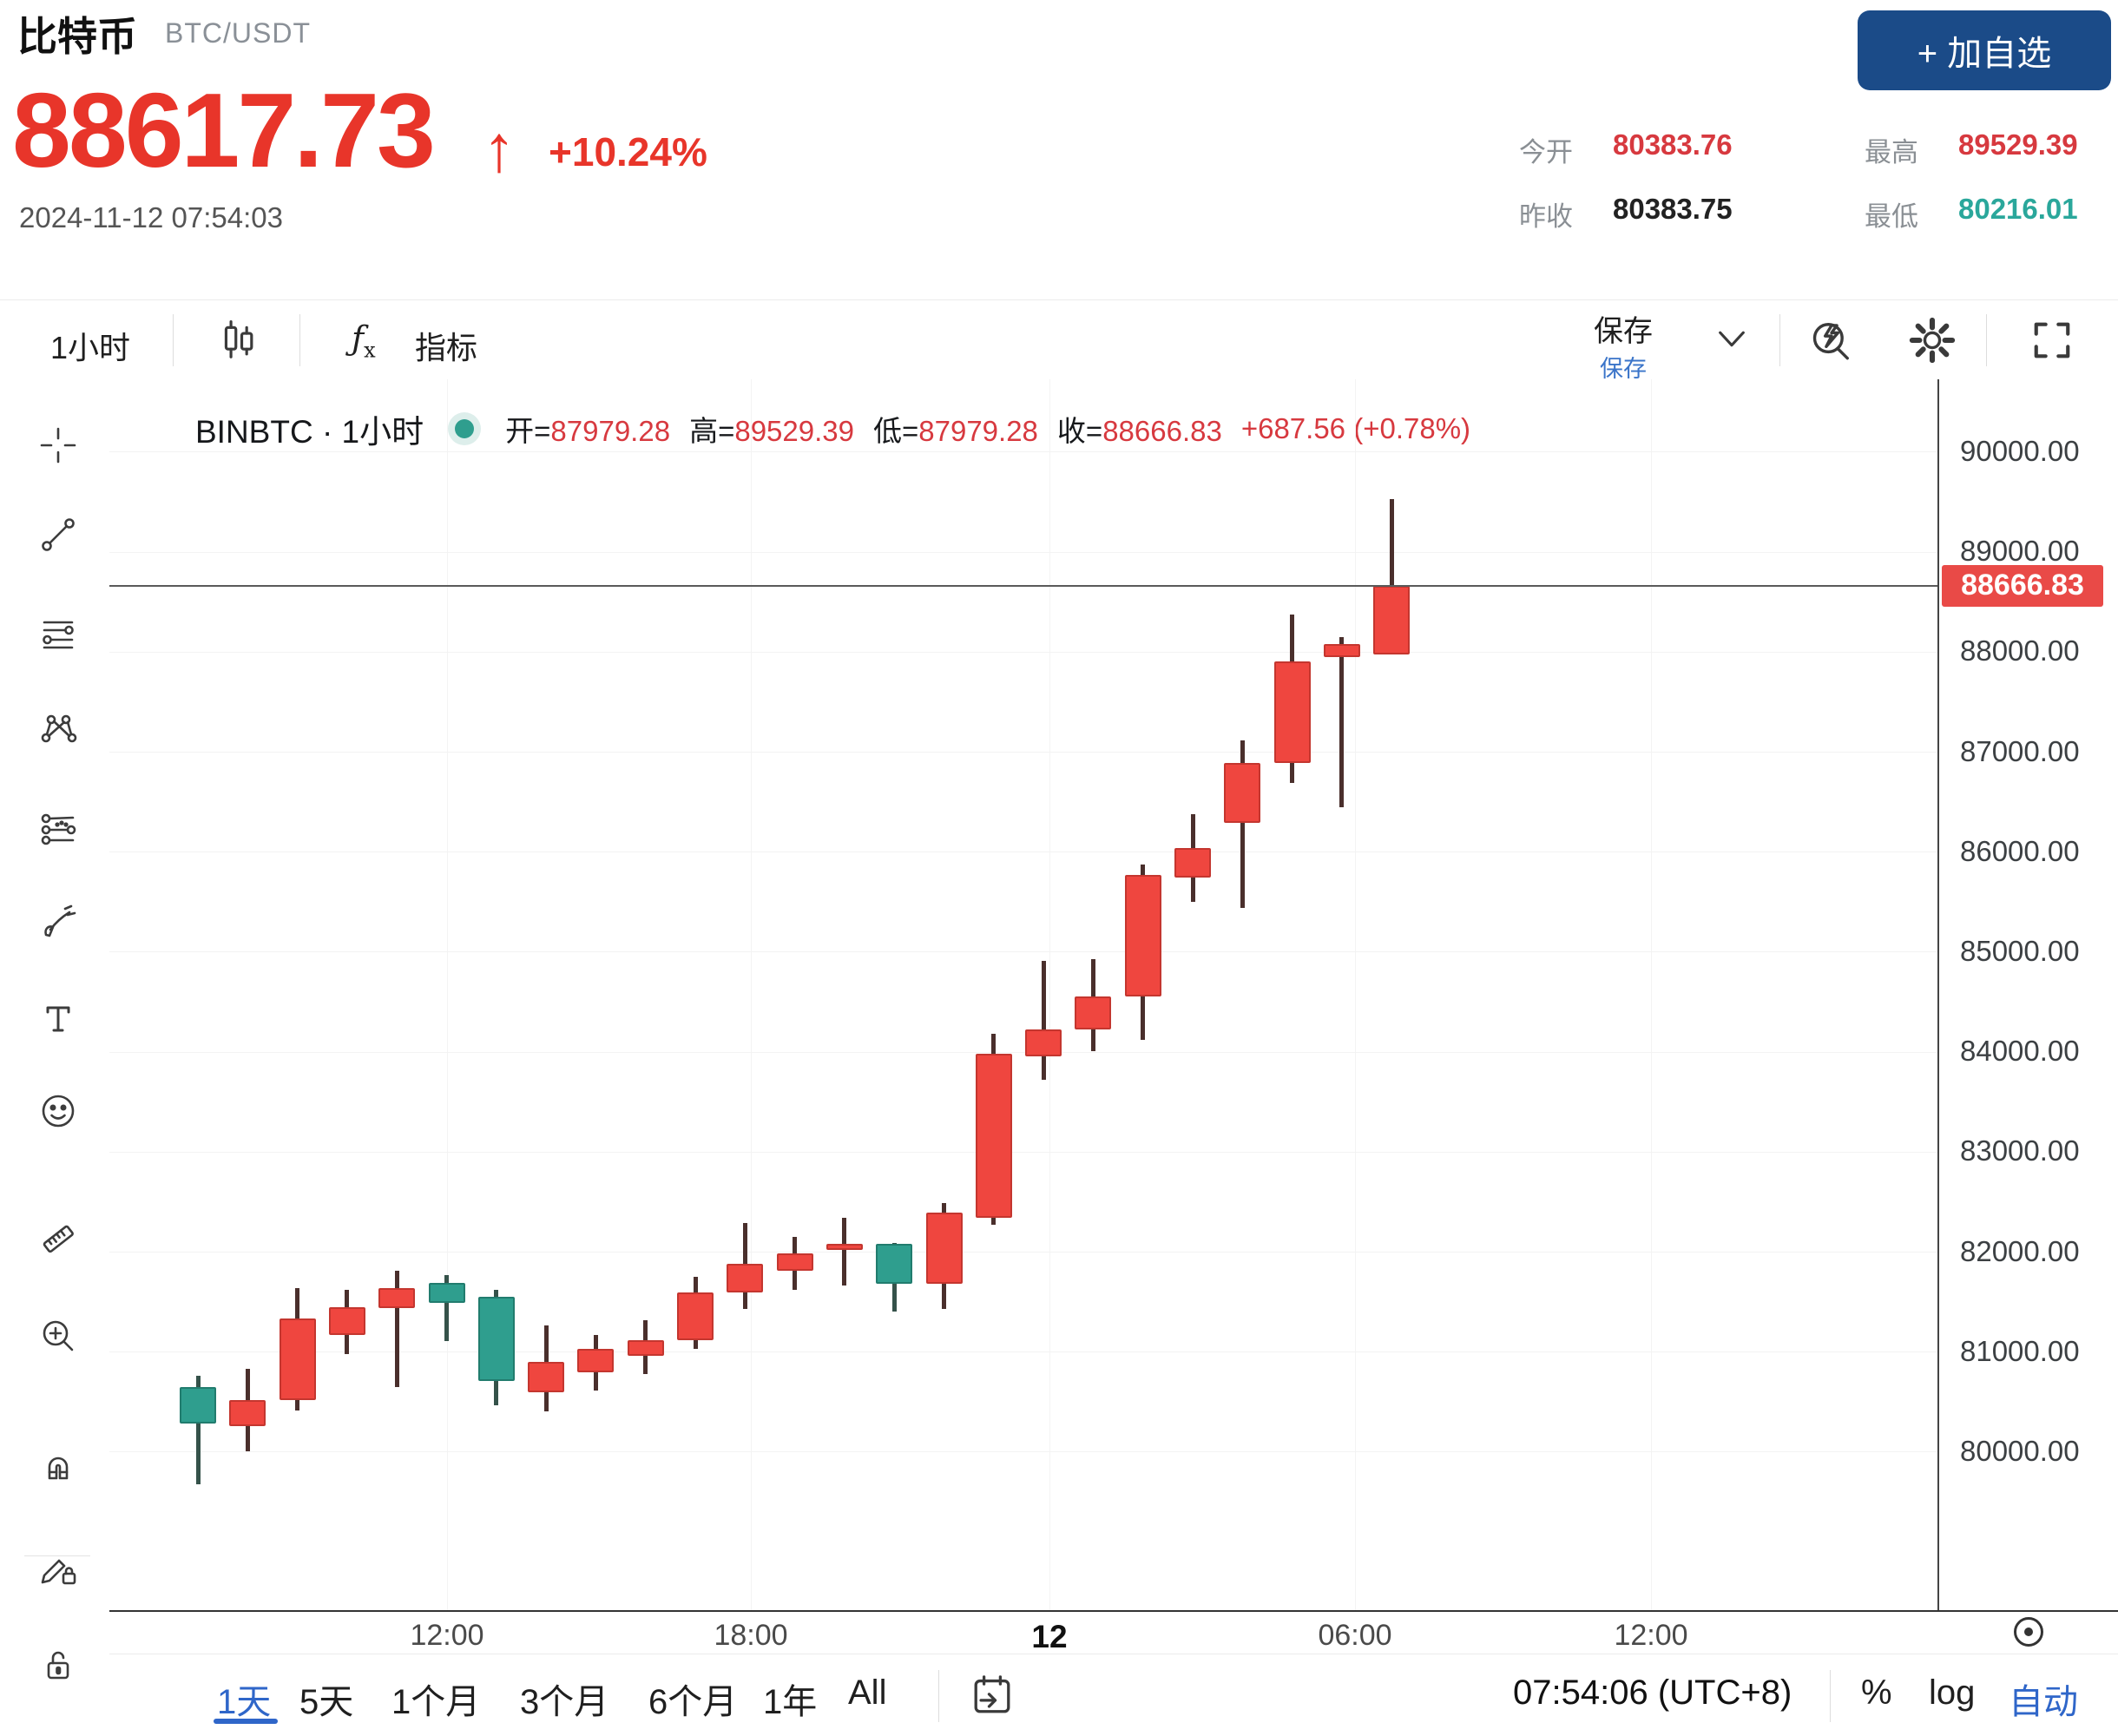 The width and height of the screenshot is (2118, 1736). What do you see at coordinates (2018, 209) in the screenshot?
I see `stat-low-value: 80216.01` at bounding box center [2018, 209].